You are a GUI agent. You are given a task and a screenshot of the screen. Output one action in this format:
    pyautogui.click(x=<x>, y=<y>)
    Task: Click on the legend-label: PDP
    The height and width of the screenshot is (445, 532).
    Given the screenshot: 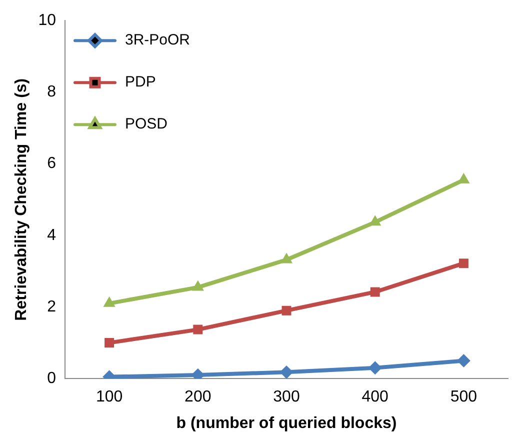 What is the action you would take?
    pyautogui.click(x=140, y=82)
    